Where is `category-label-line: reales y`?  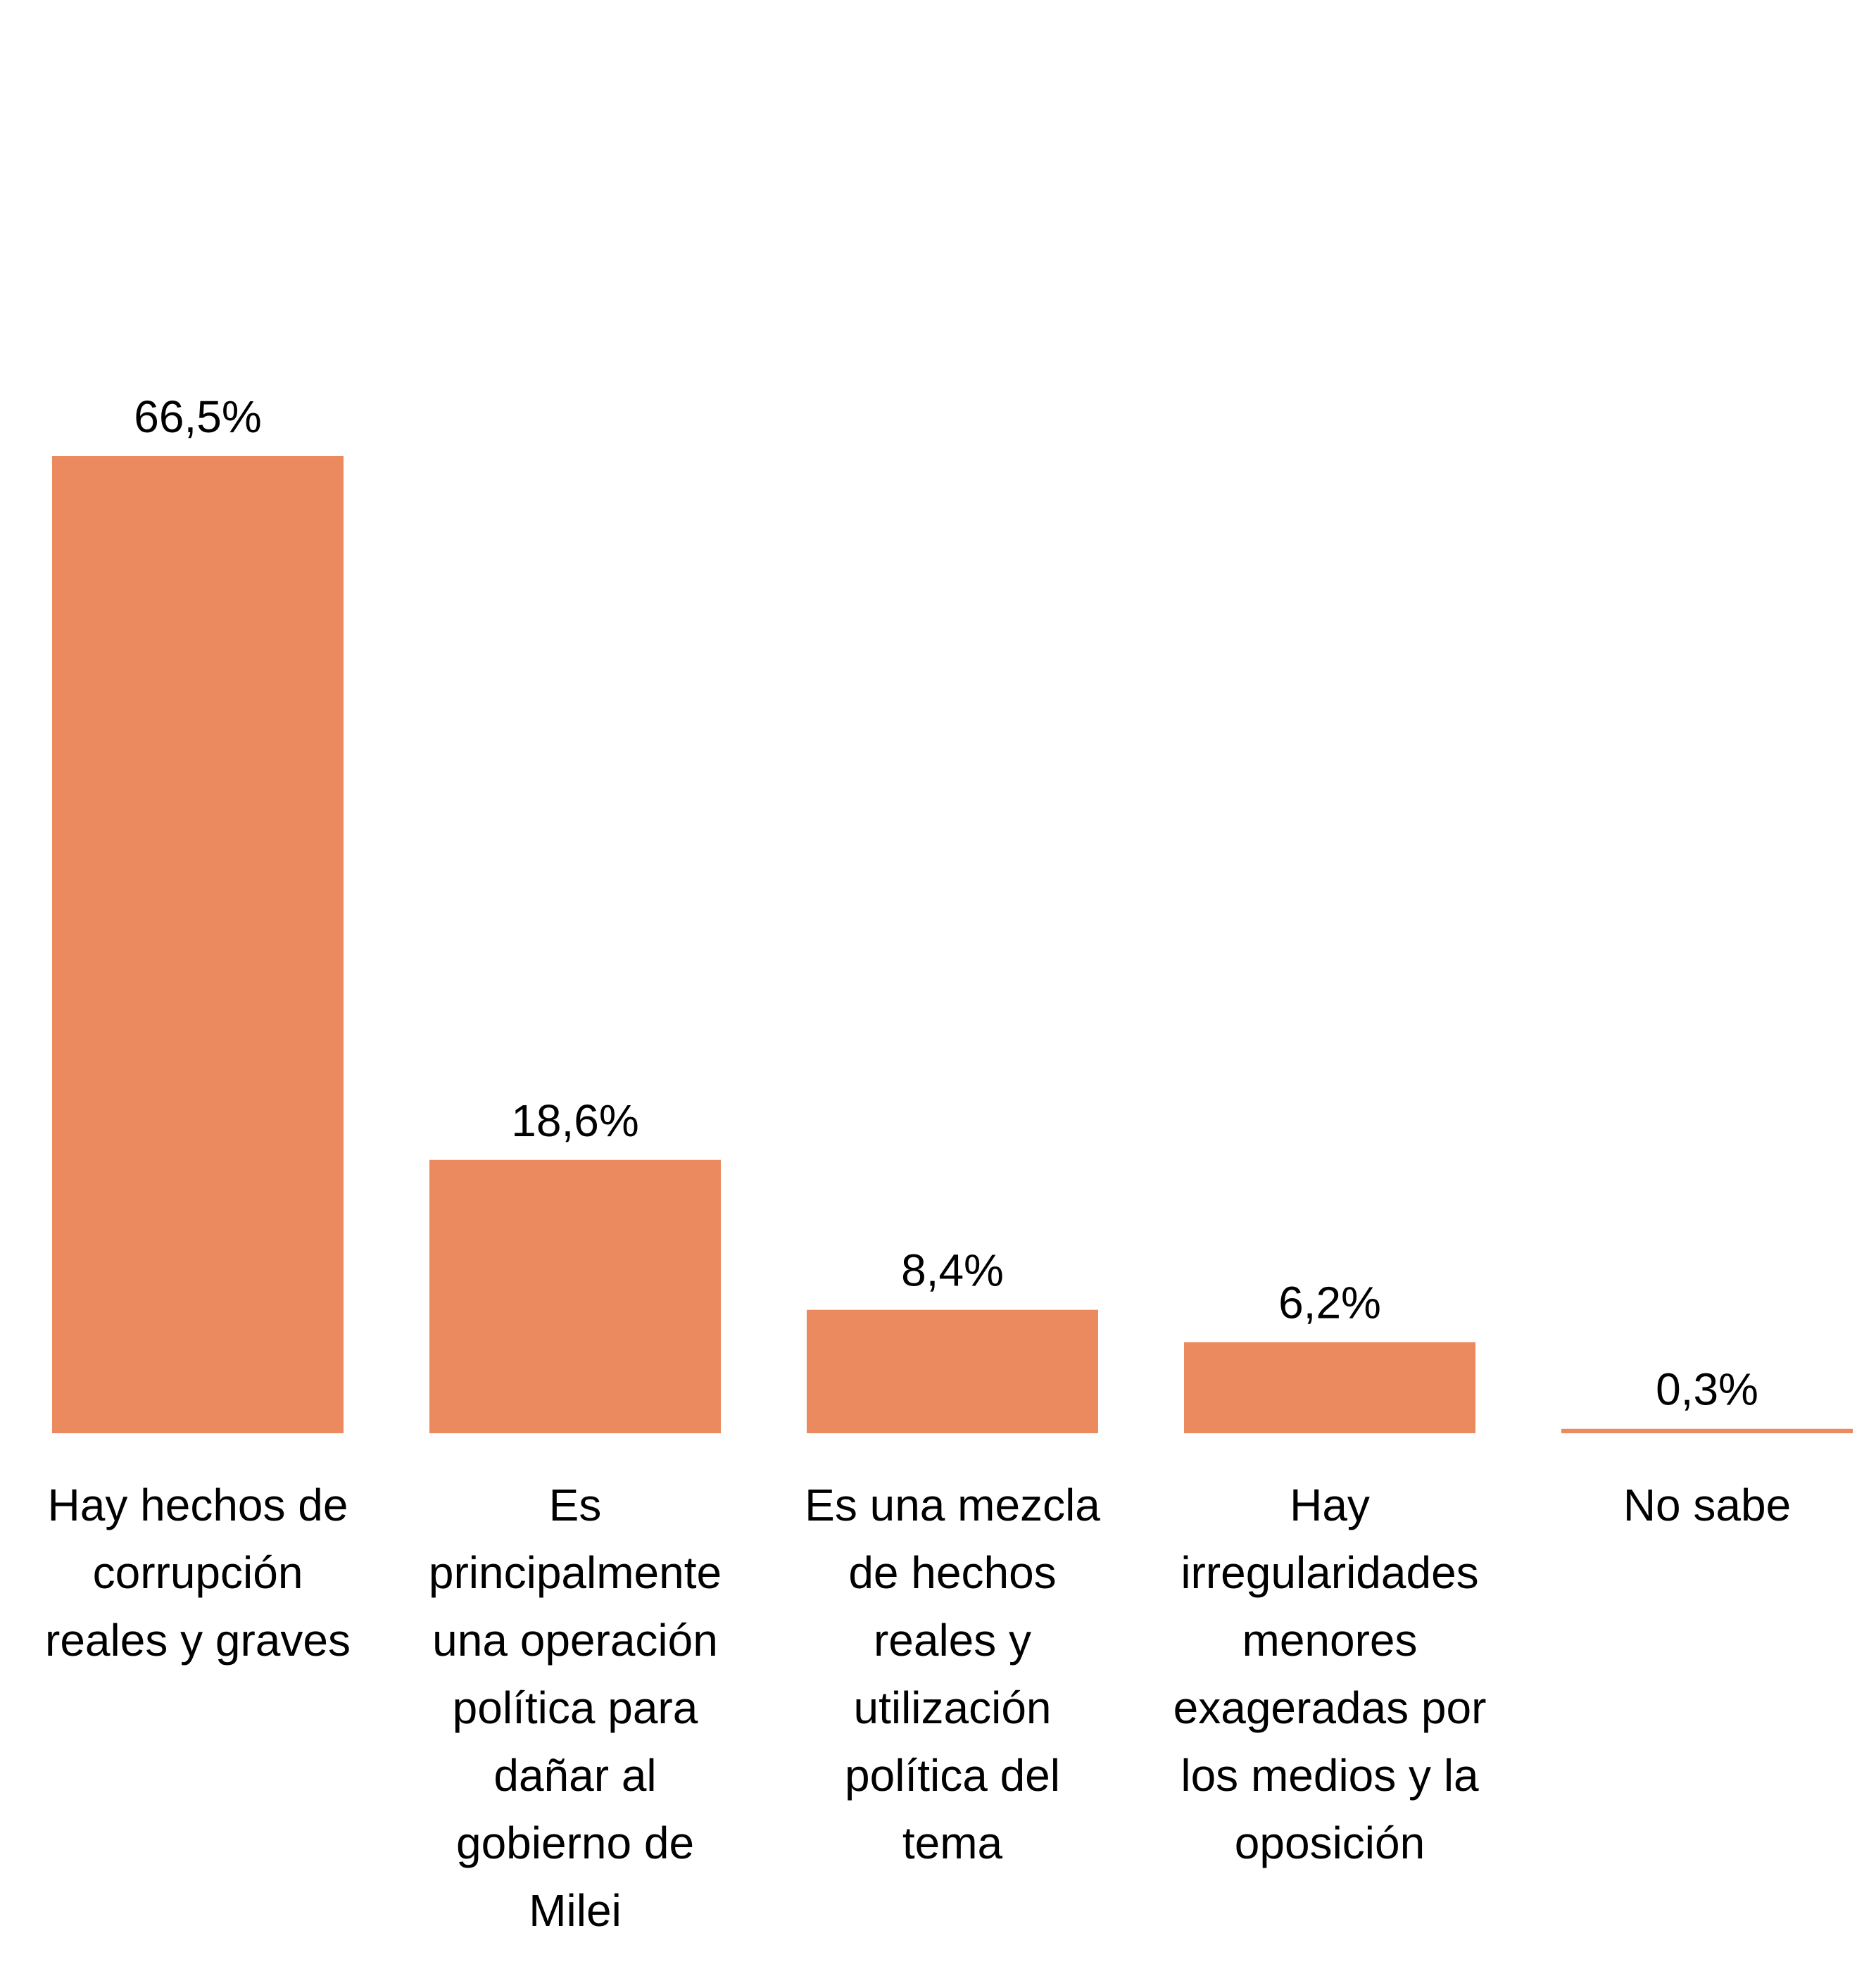
category-label-line: reales y is located at coordinates (953, 1640).